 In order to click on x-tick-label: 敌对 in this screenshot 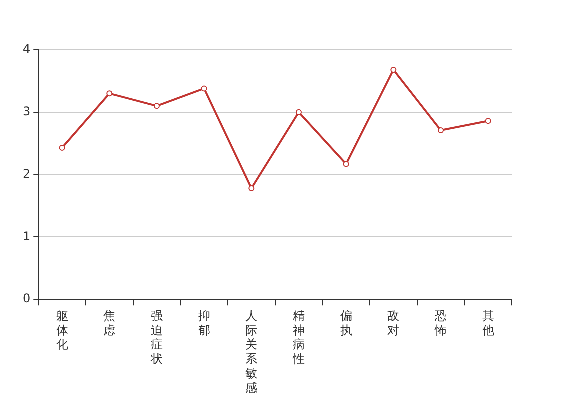, I will do `click(394, 323)`.